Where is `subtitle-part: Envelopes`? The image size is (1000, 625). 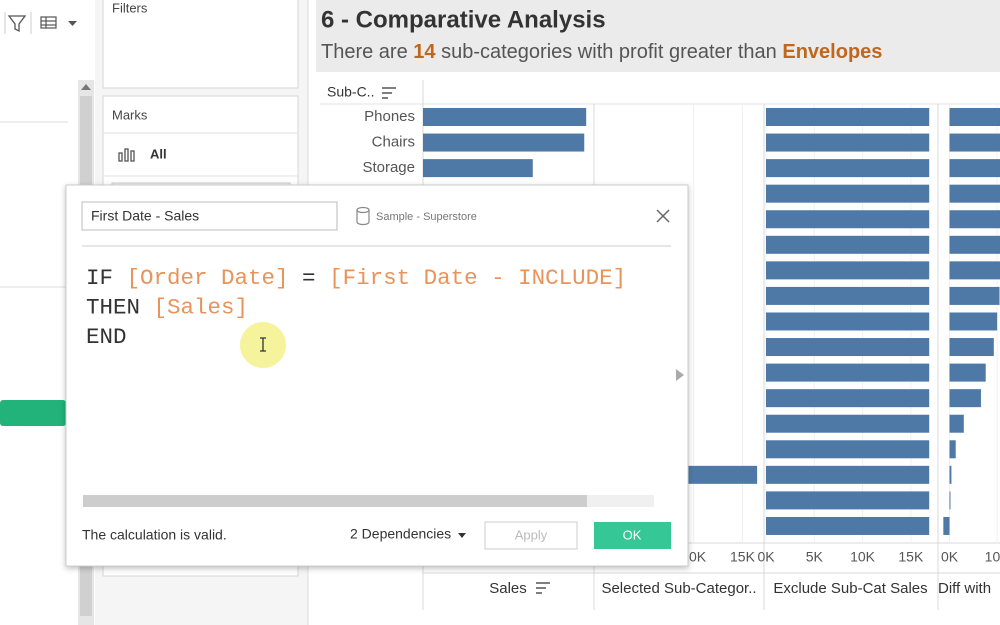 subtitle-part: Envelopes is located at coordinates (832, 52).